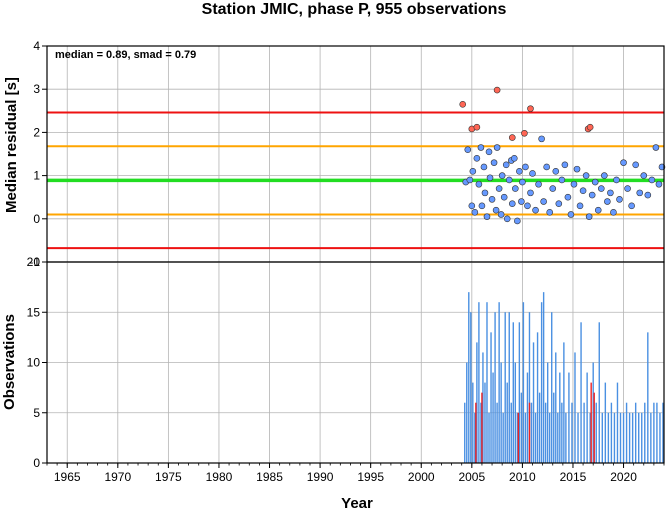 This screenshot has height=511, width=669. Describe the element at coordinates (36, 219) in the screenshot. I see `top-y-tick-label-1: 0` at that location.